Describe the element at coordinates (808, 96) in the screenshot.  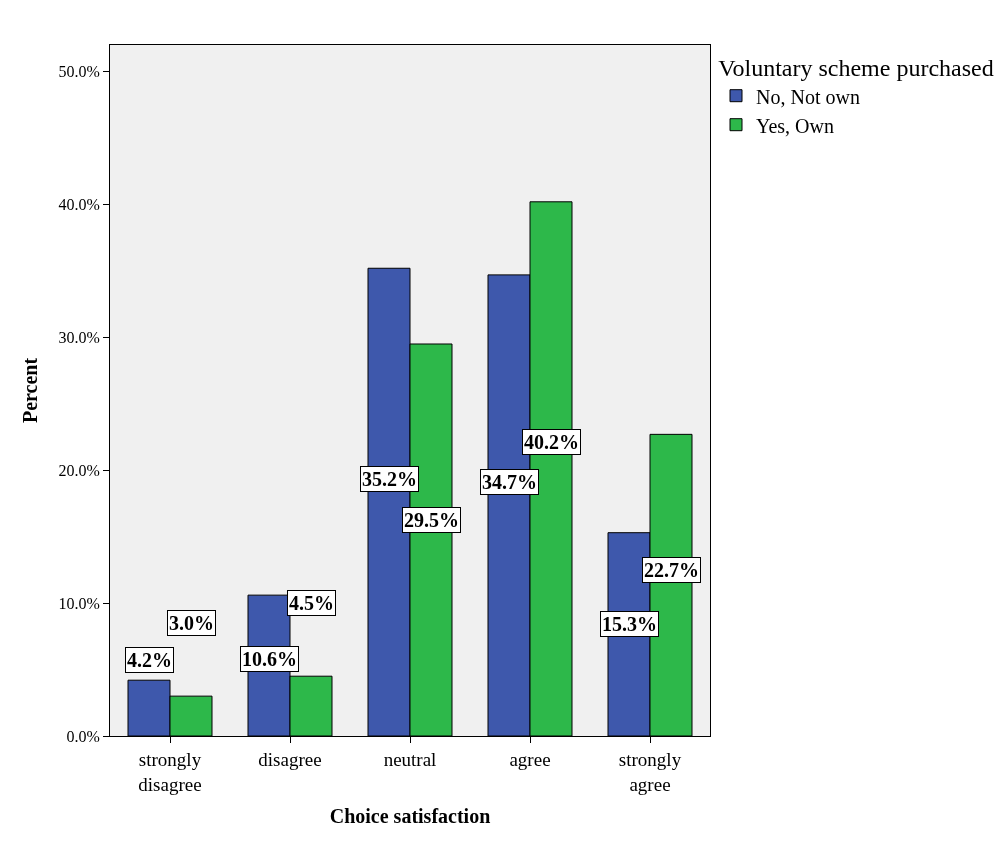
I see `legend-label: No, Not own` at that location.